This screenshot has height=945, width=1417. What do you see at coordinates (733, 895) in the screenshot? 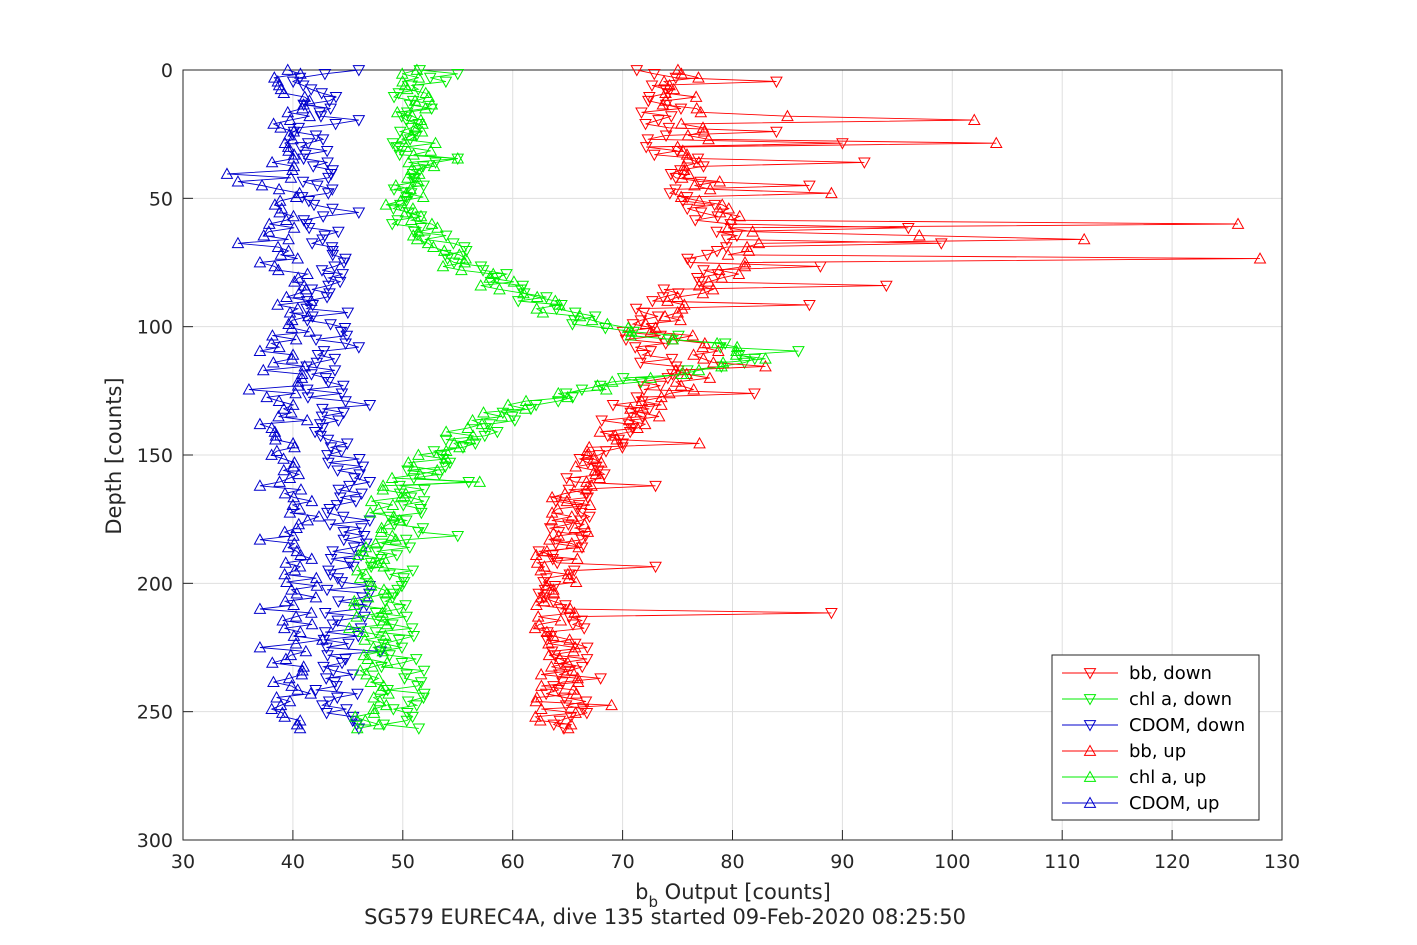
I see `x-axis-label: bb Output [counts]` at bounding box center [733, 895].